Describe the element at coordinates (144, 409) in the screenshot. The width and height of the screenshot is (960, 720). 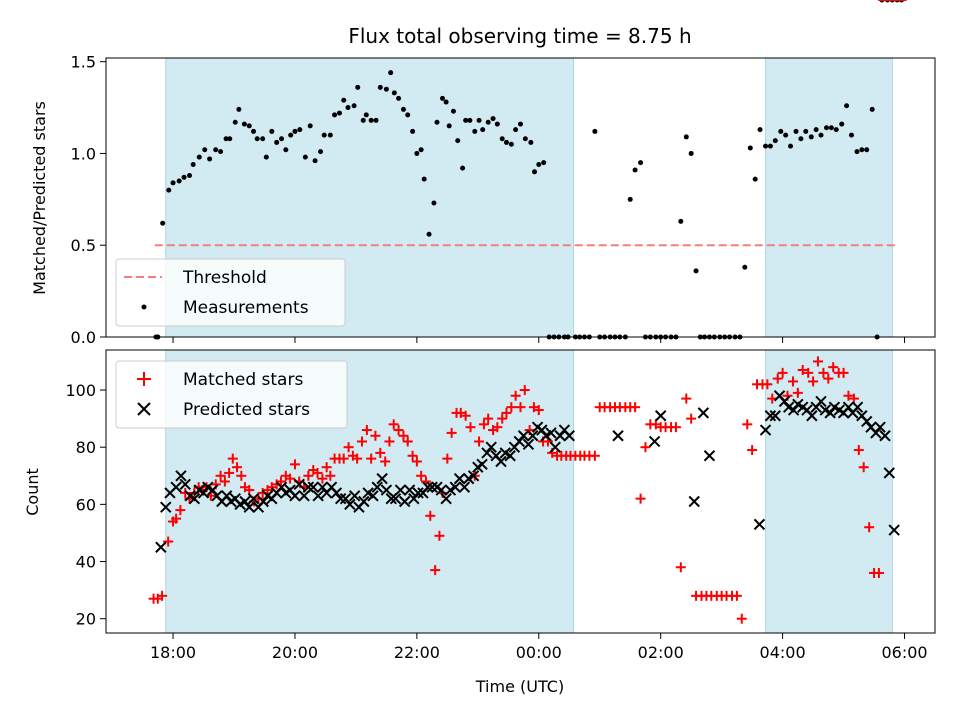
I see `predicted-legend-swatch` at that location.